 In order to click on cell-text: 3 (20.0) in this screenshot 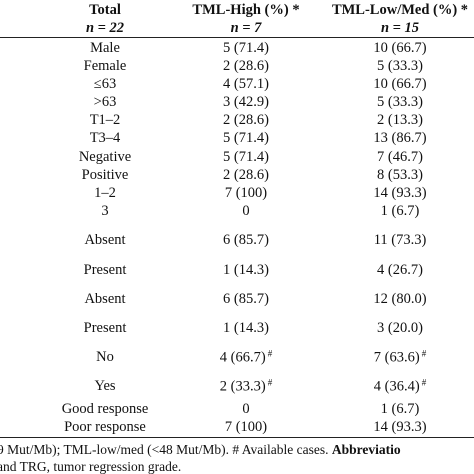, I will do `click(400, 327)`.